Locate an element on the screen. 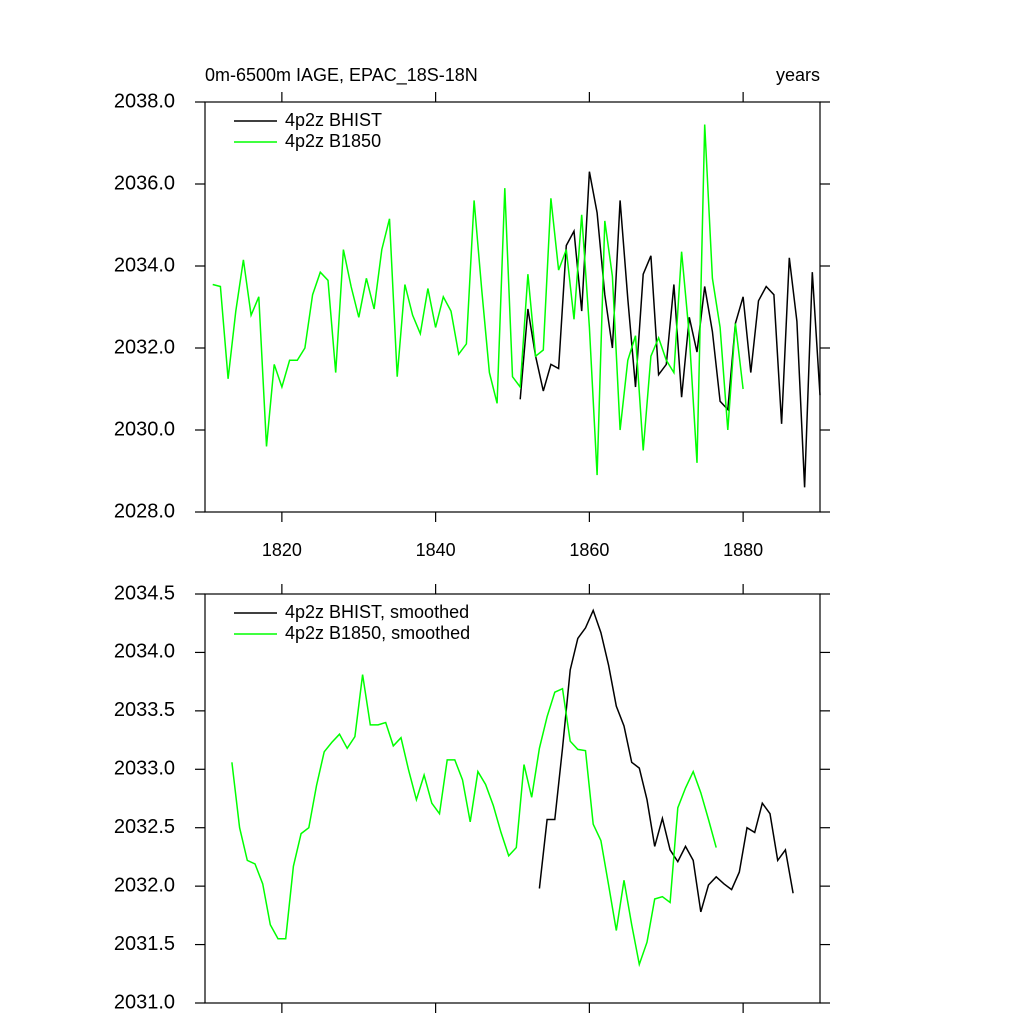 This screenshot has height=1029, width=1024. y-tick-label: 2038.0 is located at coordinates (144, 101).